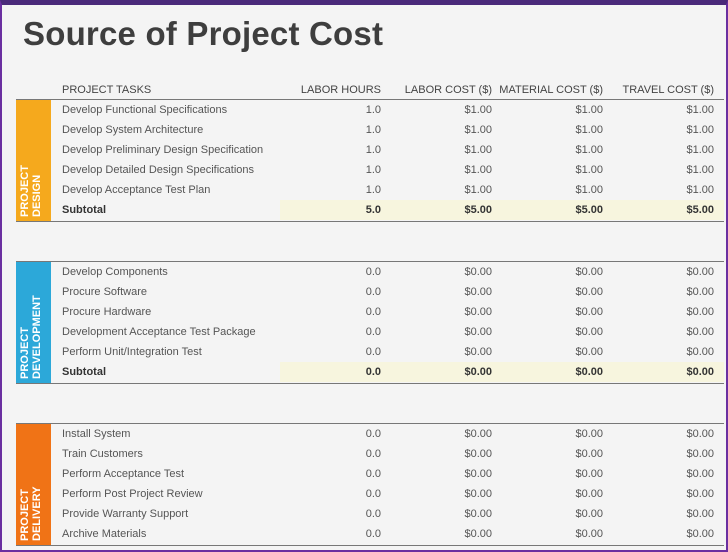  I want to click on task-name: Perform Acceptance Test, so click(123, 474).